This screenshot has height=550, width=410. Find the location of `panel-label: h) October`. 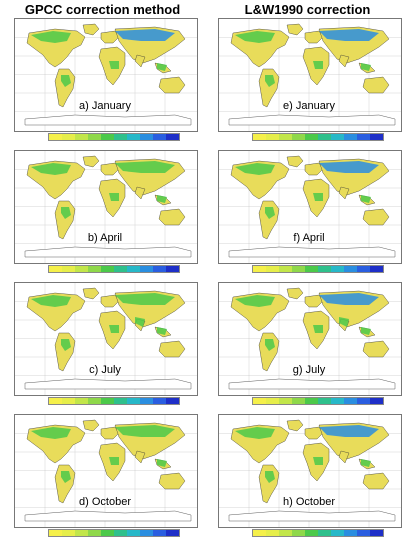

panel-label: h) October is located at coordinates (309, 502).